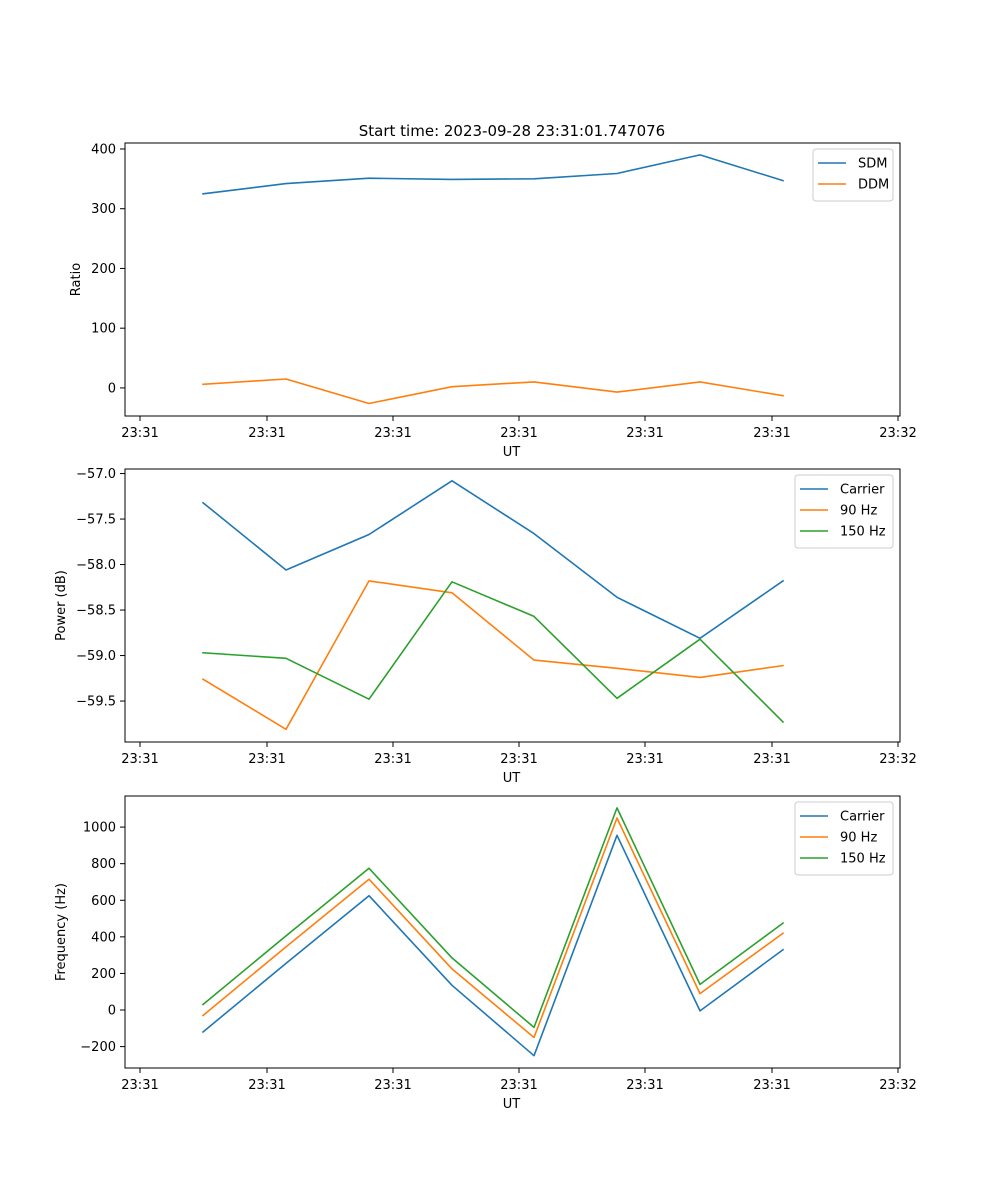  What do you see at coordinates (96, 520) in the screenshot?
I see `y-tick-label: −57.5` at bounding box center [96, 520].